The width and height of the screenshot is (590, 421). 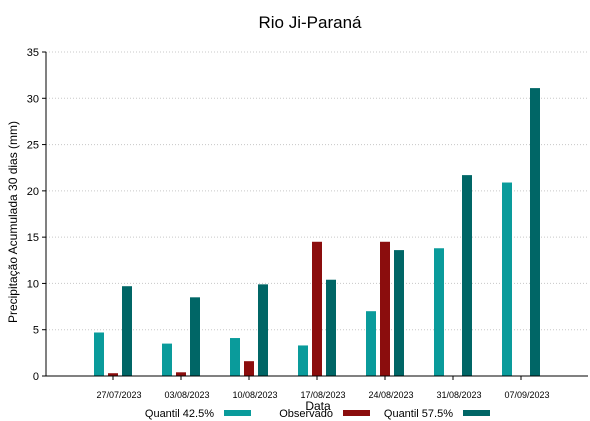 I want to click on y-tick-label: 15, so click(x=33, y=238).